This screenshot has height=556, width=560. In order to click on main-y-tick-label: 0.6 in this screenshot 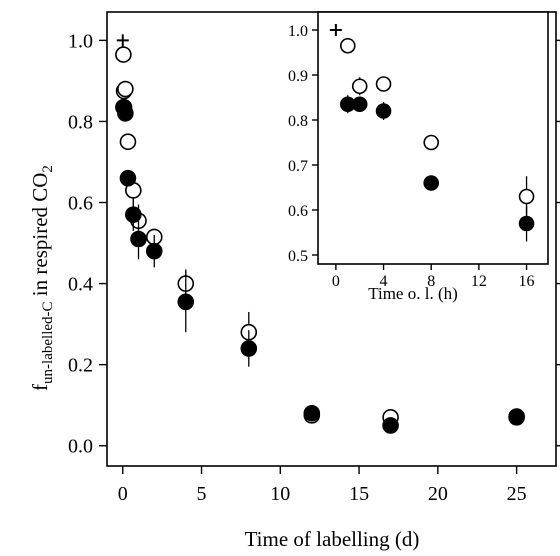, I will do `click(80, 204)`.